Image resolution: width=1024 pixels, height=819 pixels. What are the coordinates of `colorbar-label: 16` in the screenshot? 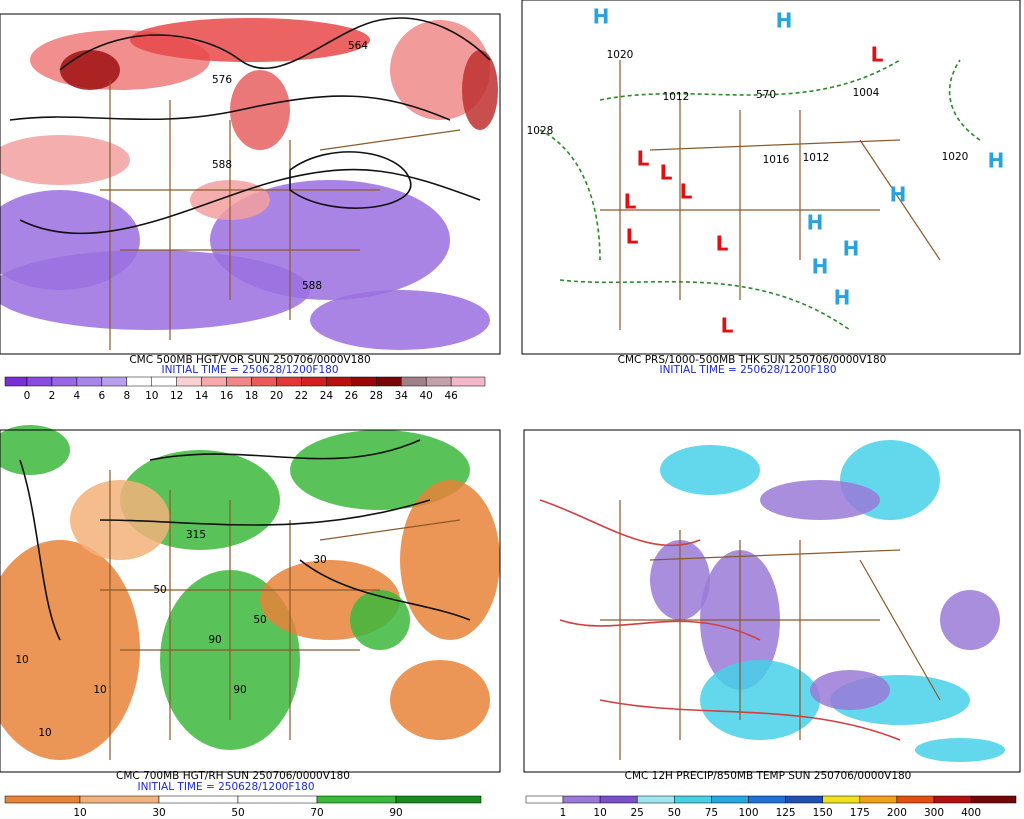 It's located at (227, 396).